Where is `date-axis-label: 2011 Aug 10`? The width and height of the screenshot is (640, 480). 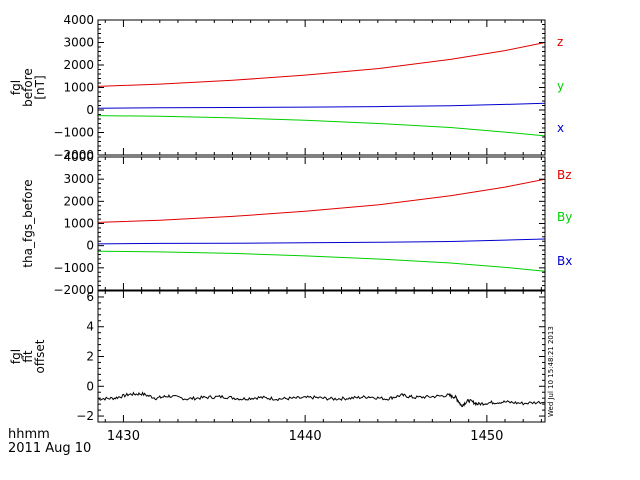 date-axis-label: 2011 Aug 10 is located at coordinates (49, 448).